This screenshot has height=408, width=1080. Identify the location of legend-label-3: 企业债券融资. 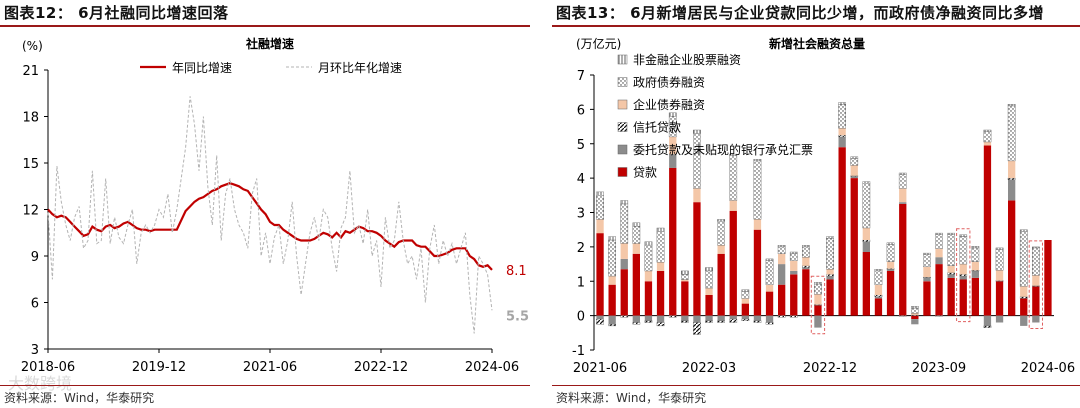
(669, 104).